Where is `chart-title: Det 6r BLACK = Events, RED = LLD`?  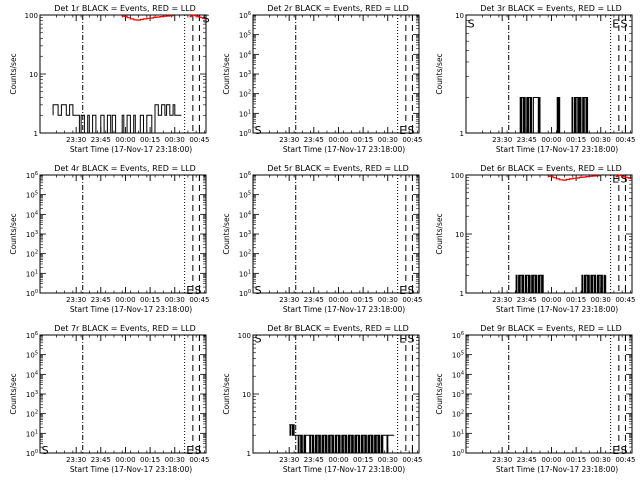
chart-title: Det 6r BLACK = Events, RED = LLD is located at coordinates (551, 168).